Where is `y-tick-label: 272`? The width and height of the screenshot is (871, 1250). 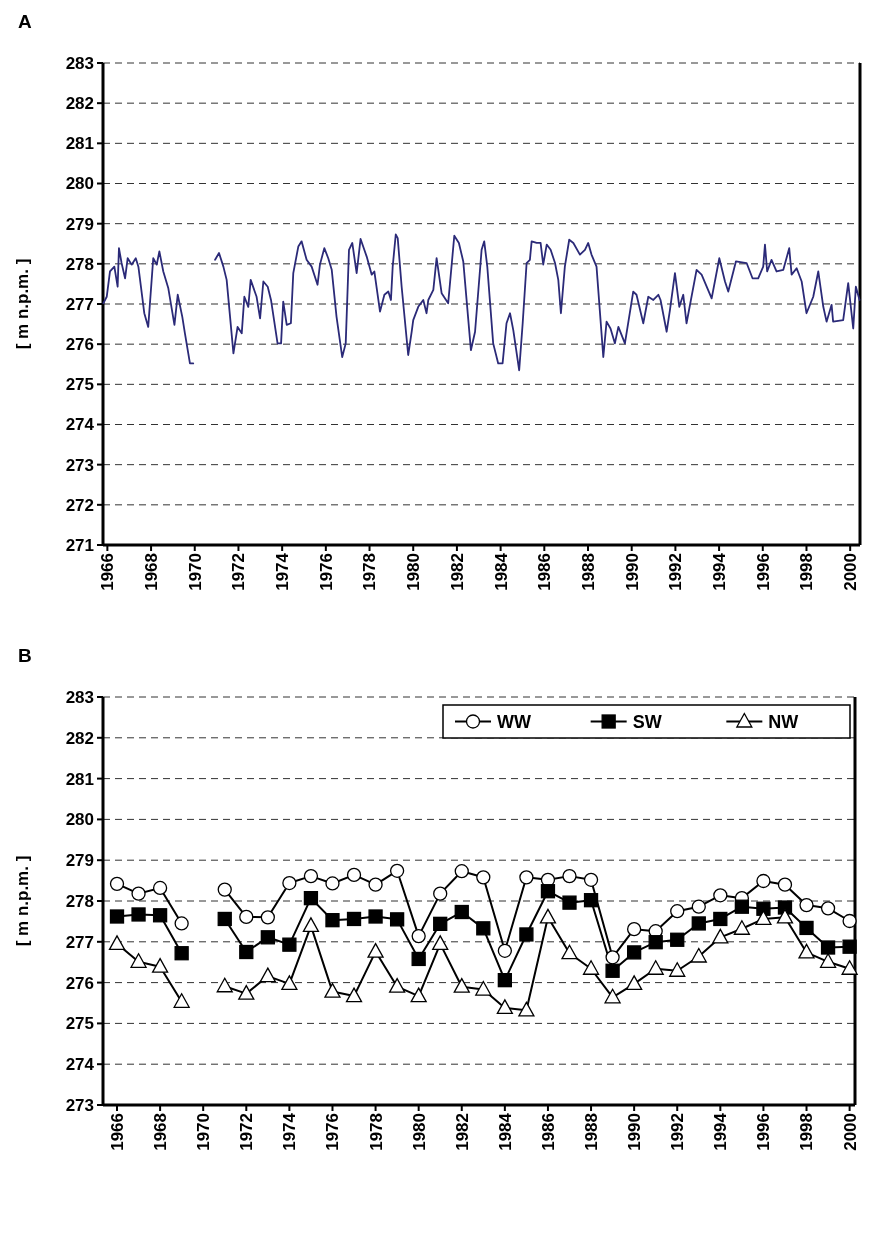 y-tick-label: 272 is located at coordinates (79, 505).